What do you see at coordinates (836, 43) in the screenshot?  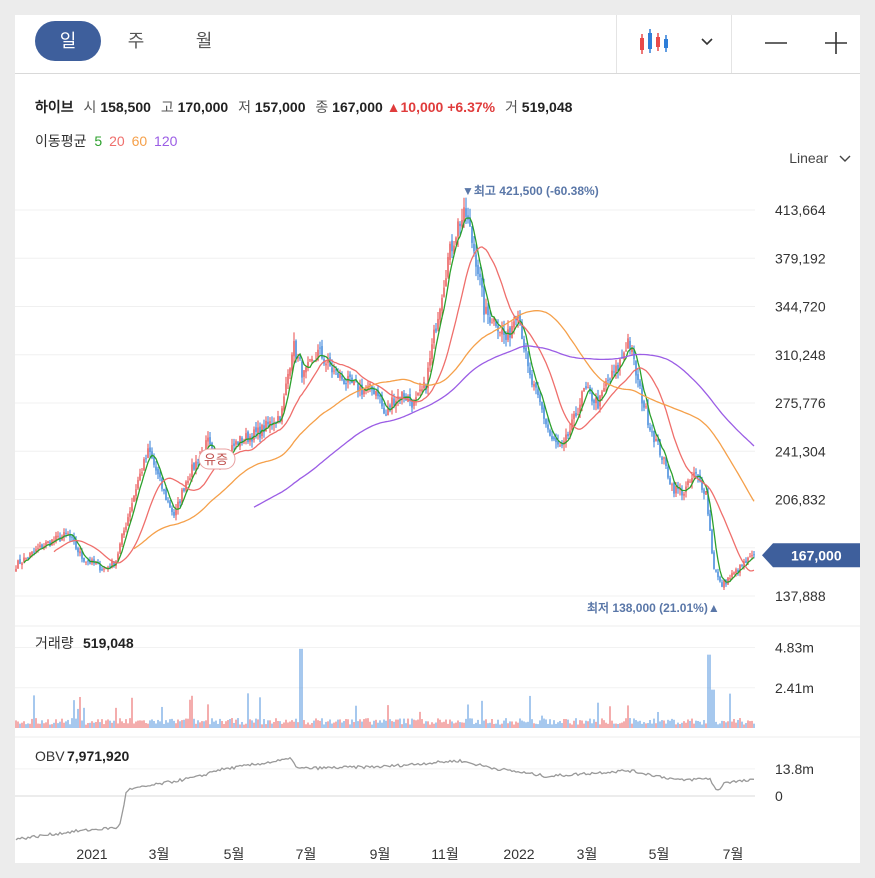 I see `plus-icon` at bounding box center [836, 43].